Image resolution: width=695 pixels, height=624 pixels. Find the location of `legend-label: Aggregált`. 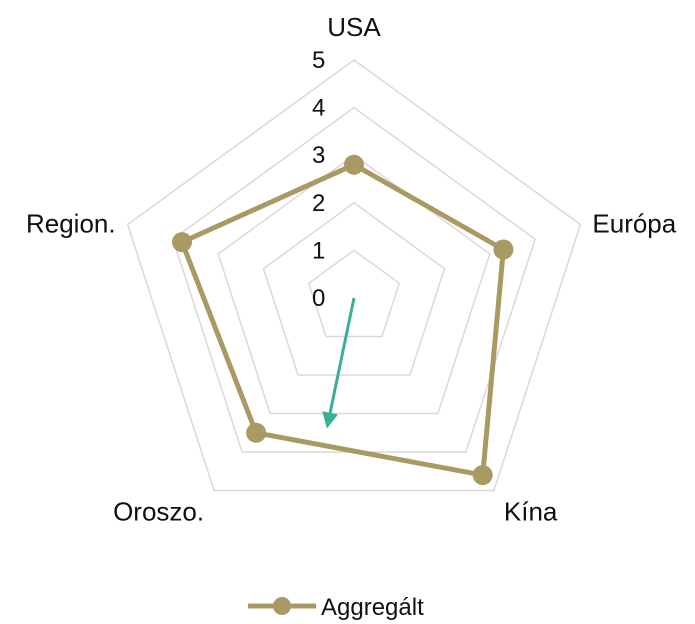

legend-label: Aggregált is located at coordinates (372, 607).